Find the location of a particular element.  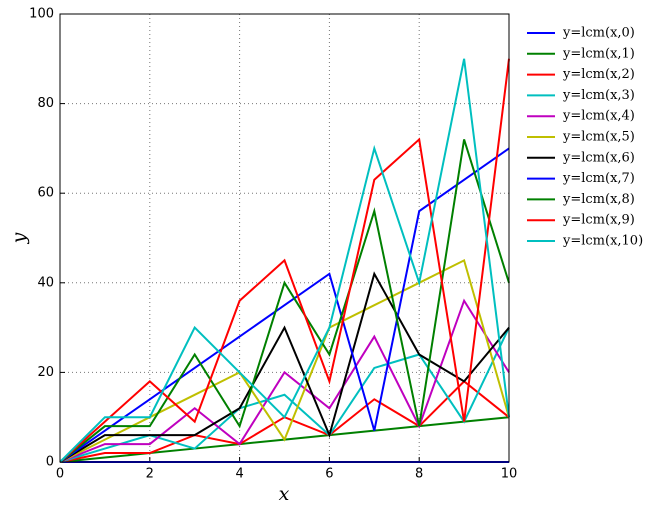

legend-label: y=lcm(x,4) is located at coordinates (598, 116).